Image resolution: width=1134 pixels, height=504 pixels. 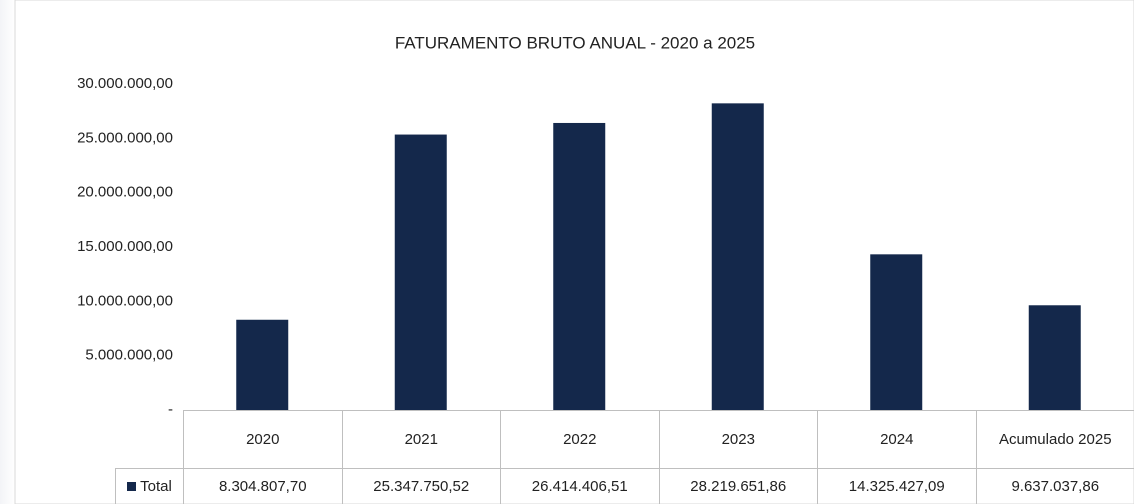 I want to click on legend-item: Total, so click(x=149, y=486).